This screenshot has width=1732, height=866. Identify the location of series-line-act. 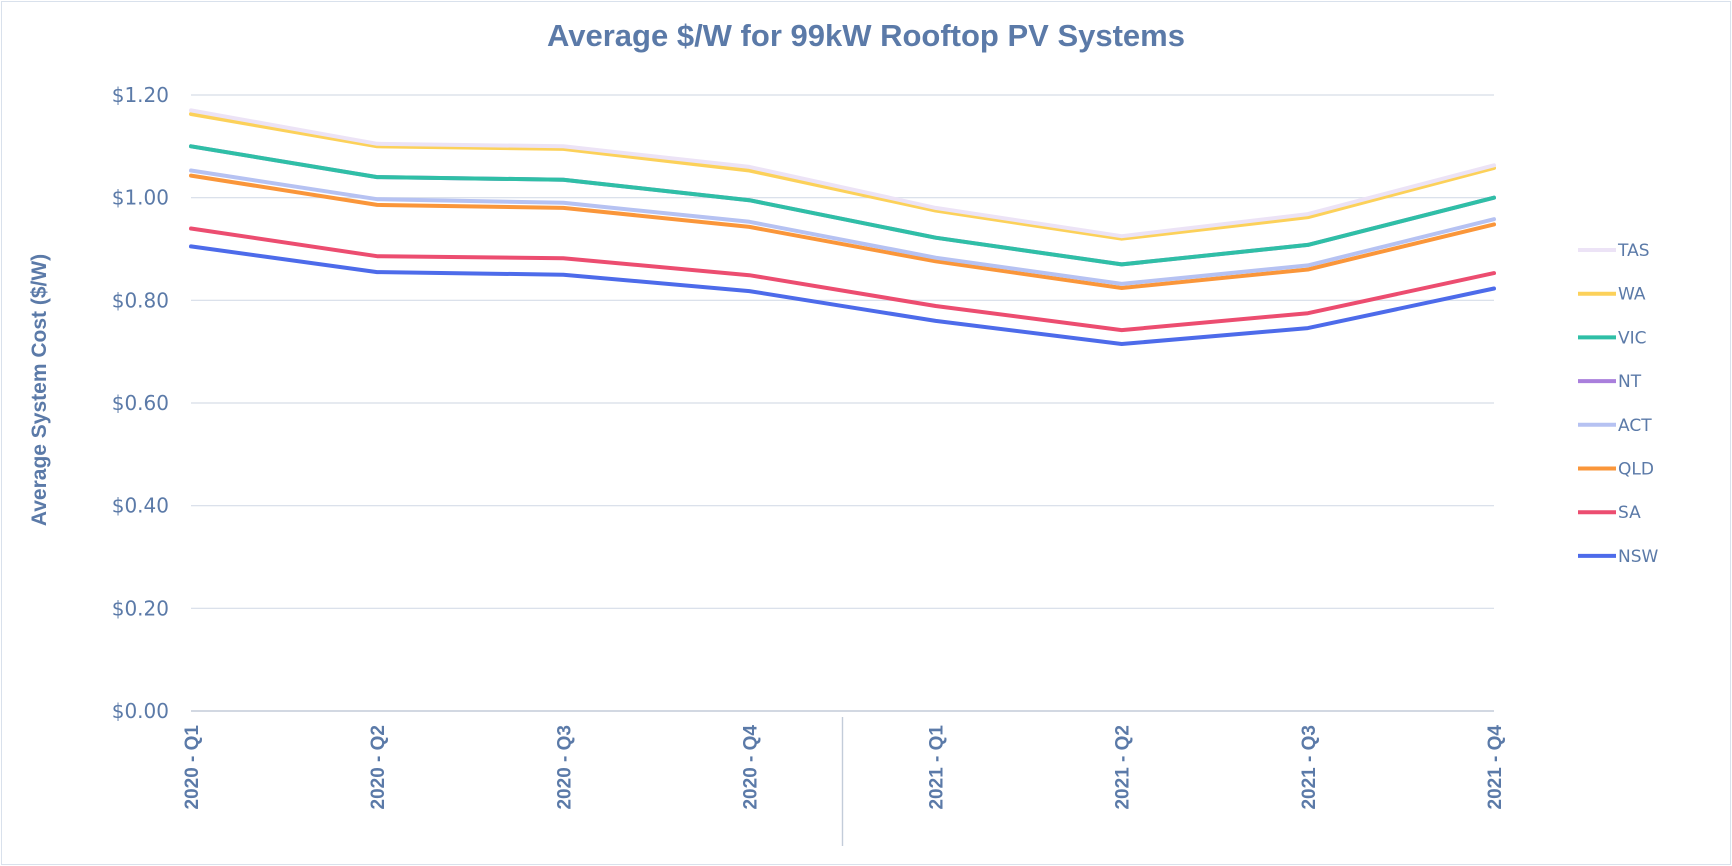
(842, 227).